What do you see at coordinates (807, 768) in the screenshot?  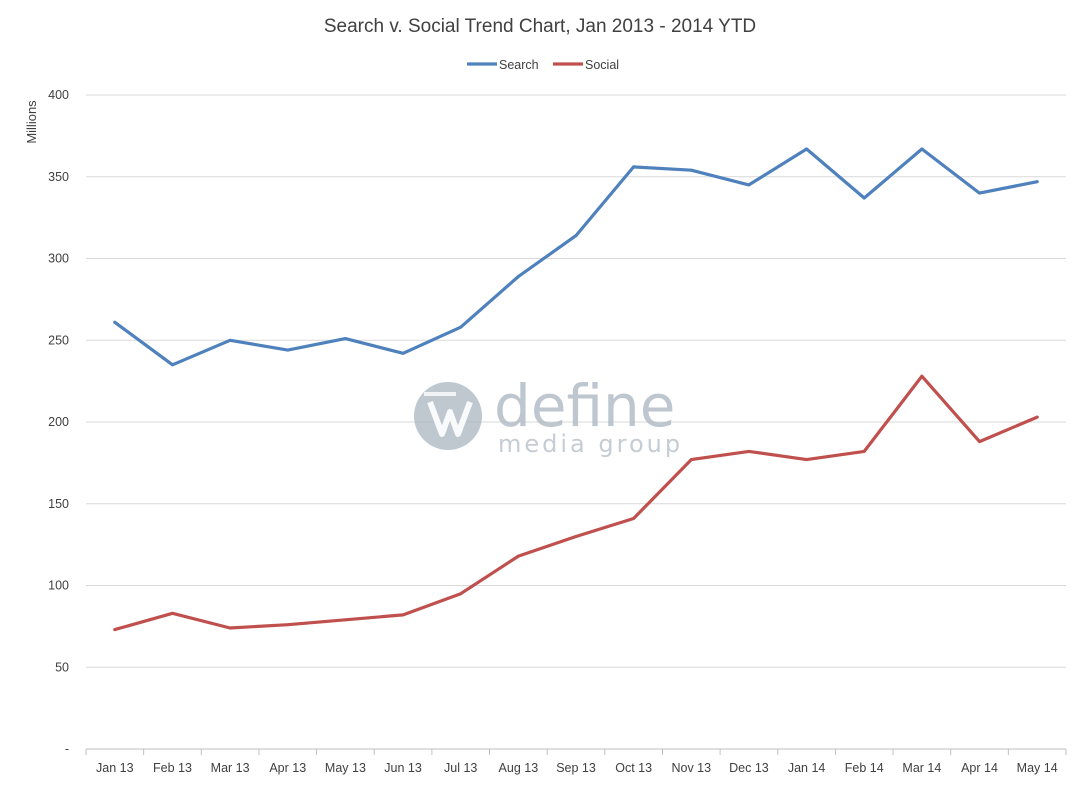 I see `x-tick-label: Jan 14` at bounding box center [807, 768].